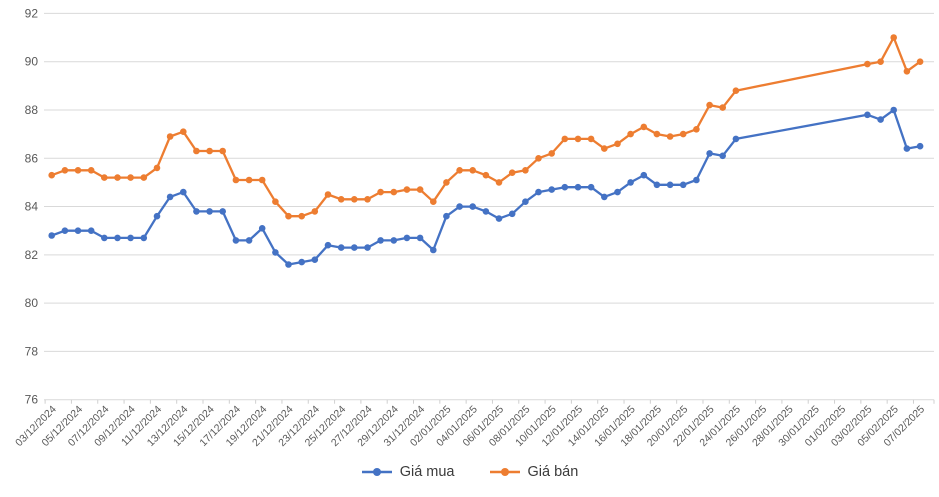 This screenshot has width=939, height=497. What do you see at coordinates (32, 351) in the screenshot?
I see `y-tick-label: 78` at bounding box center [32, 351].